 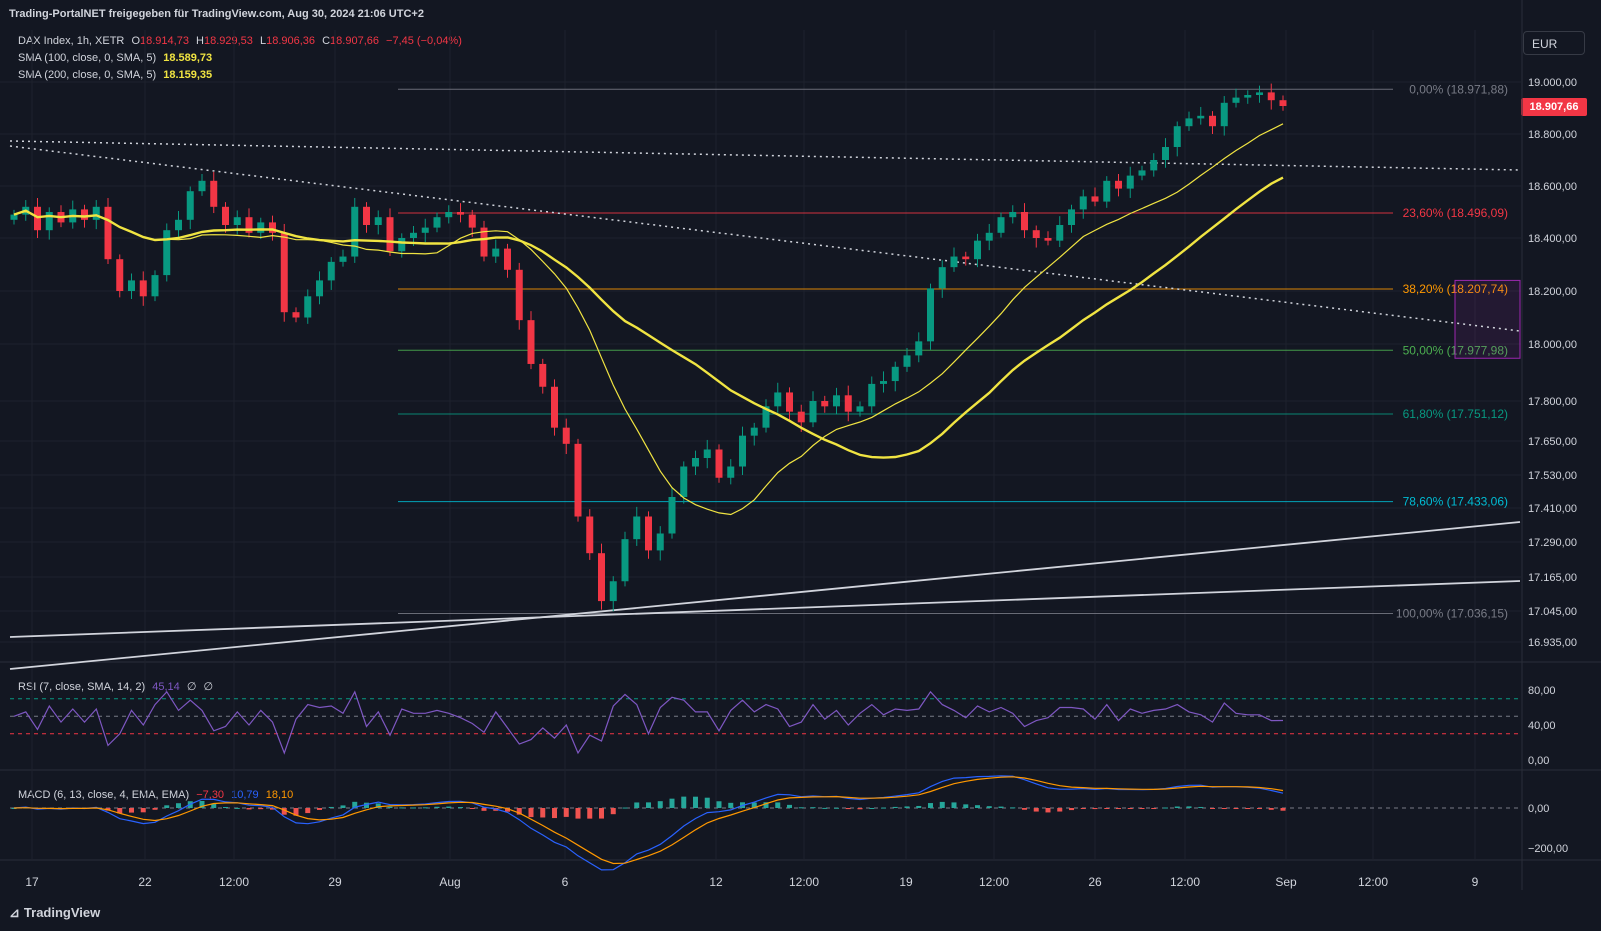 I want to click on sma100-legend: SMA (100, close, 0, SMA, 5) 18.589,73, so click(x=117, y=58).